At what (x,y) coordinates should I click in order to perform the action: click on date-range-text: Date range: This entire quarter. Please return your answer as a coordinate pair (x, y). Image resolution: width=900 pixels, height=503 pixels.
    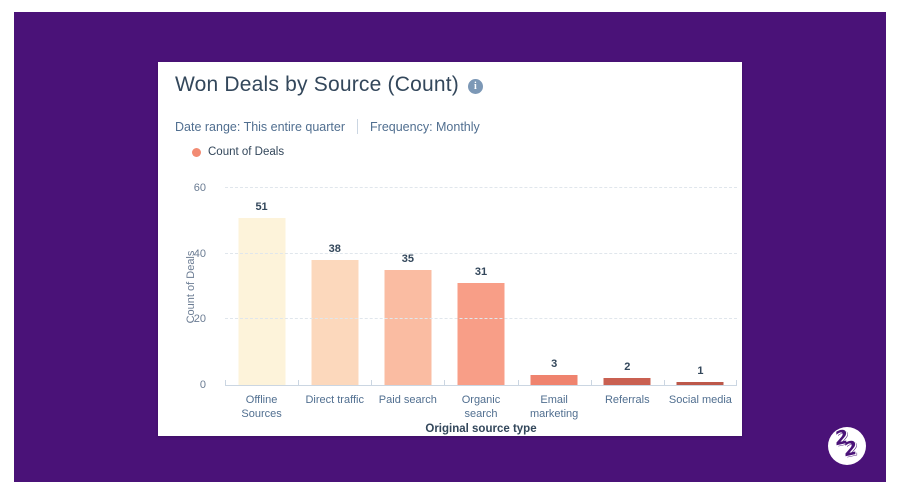
    Looking at the image, I should click on (260, 126).